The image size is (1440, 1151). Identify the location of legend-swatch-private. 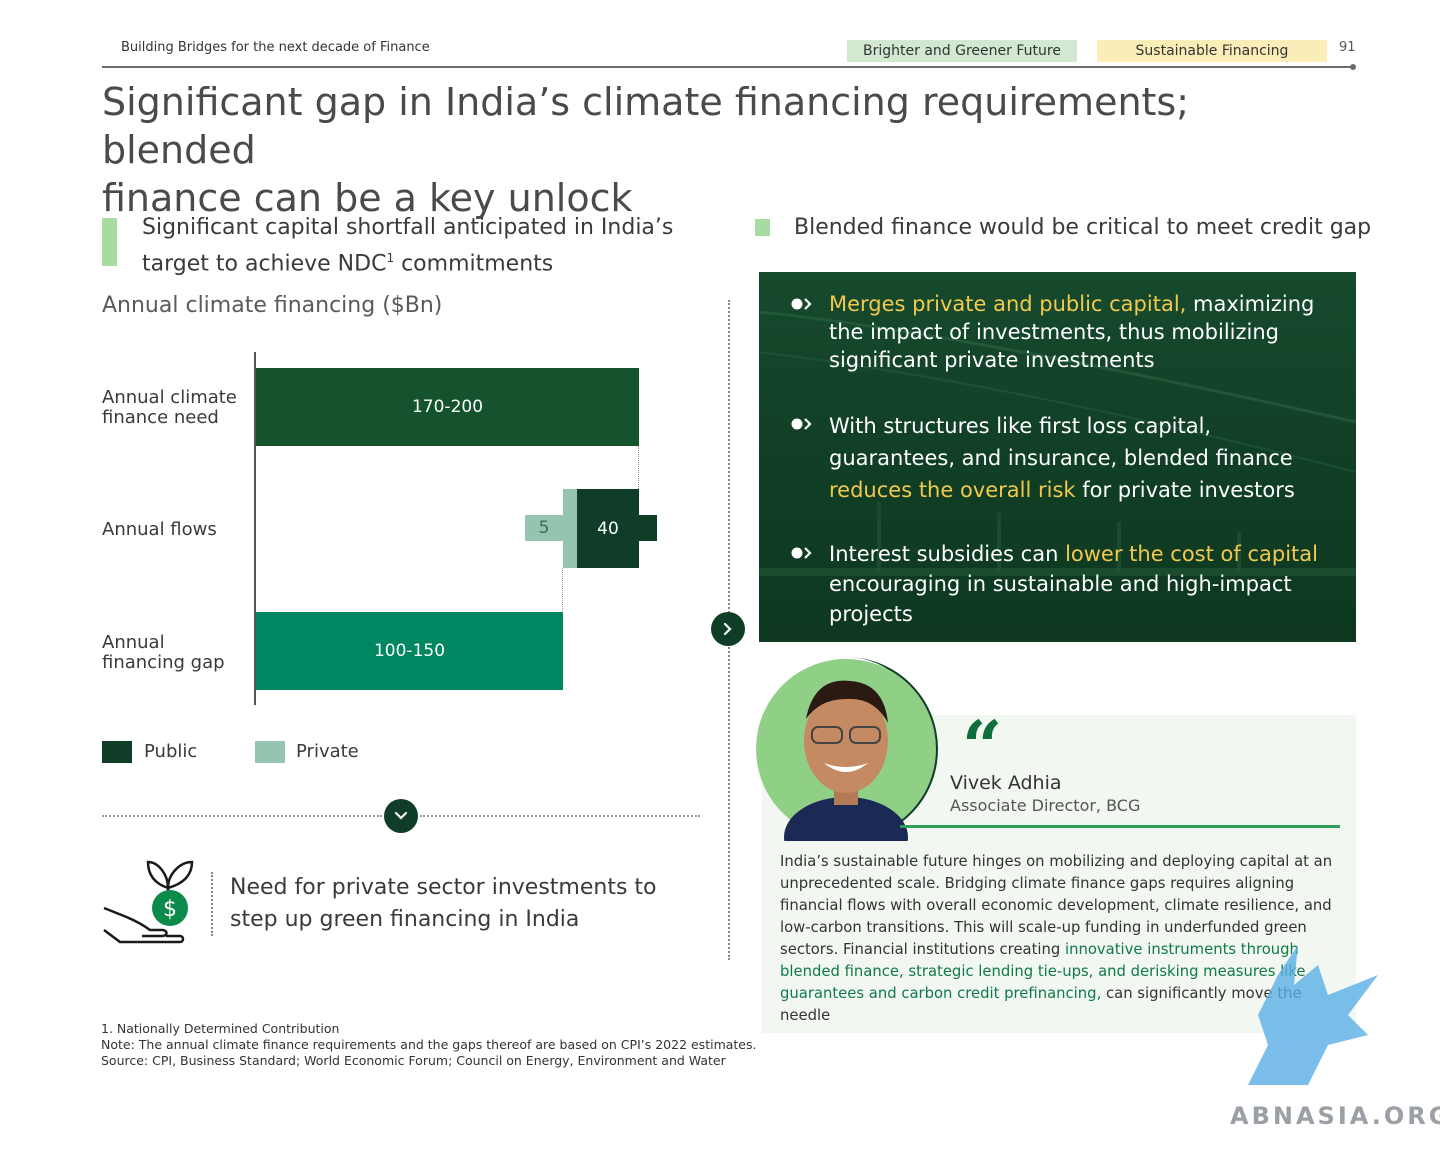
(270, 752).